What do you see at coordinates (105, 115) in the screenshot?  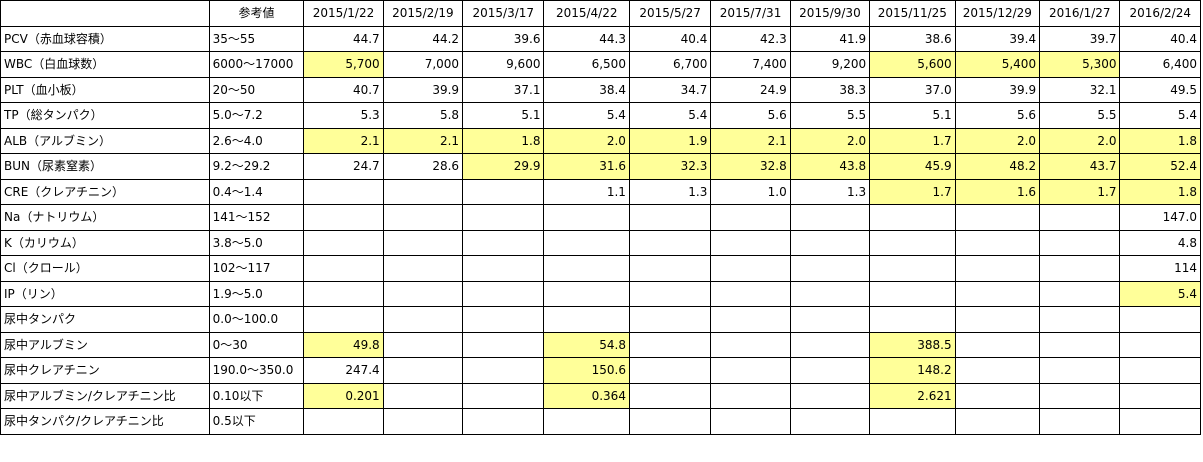 I see `test-name-cell: TP（総タンパク）` at bounding box center [105, 115].